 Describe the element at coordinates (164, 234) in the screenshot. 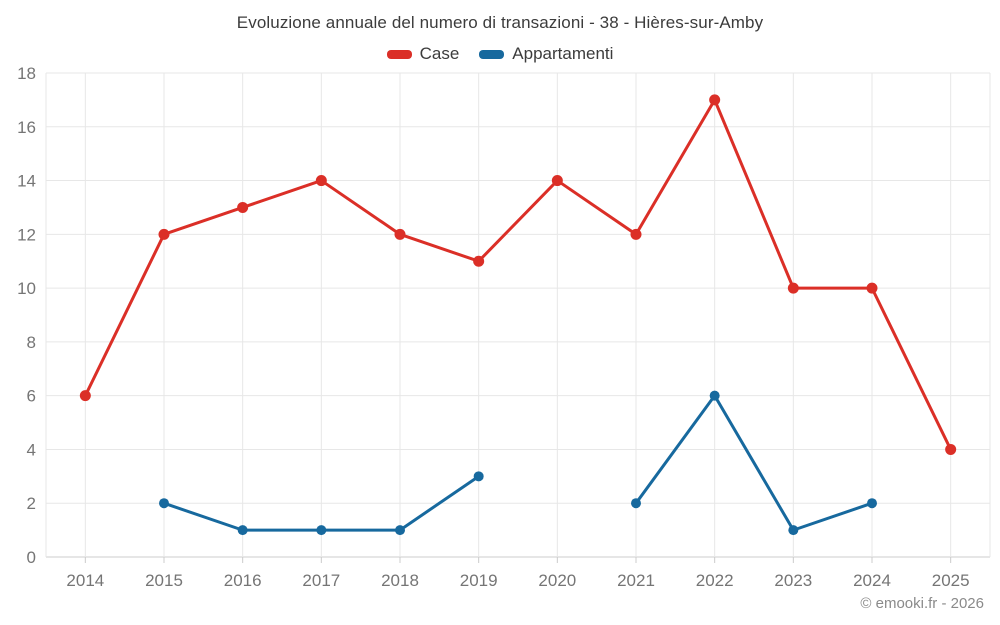

I see `data-point-case-2015` at that location.